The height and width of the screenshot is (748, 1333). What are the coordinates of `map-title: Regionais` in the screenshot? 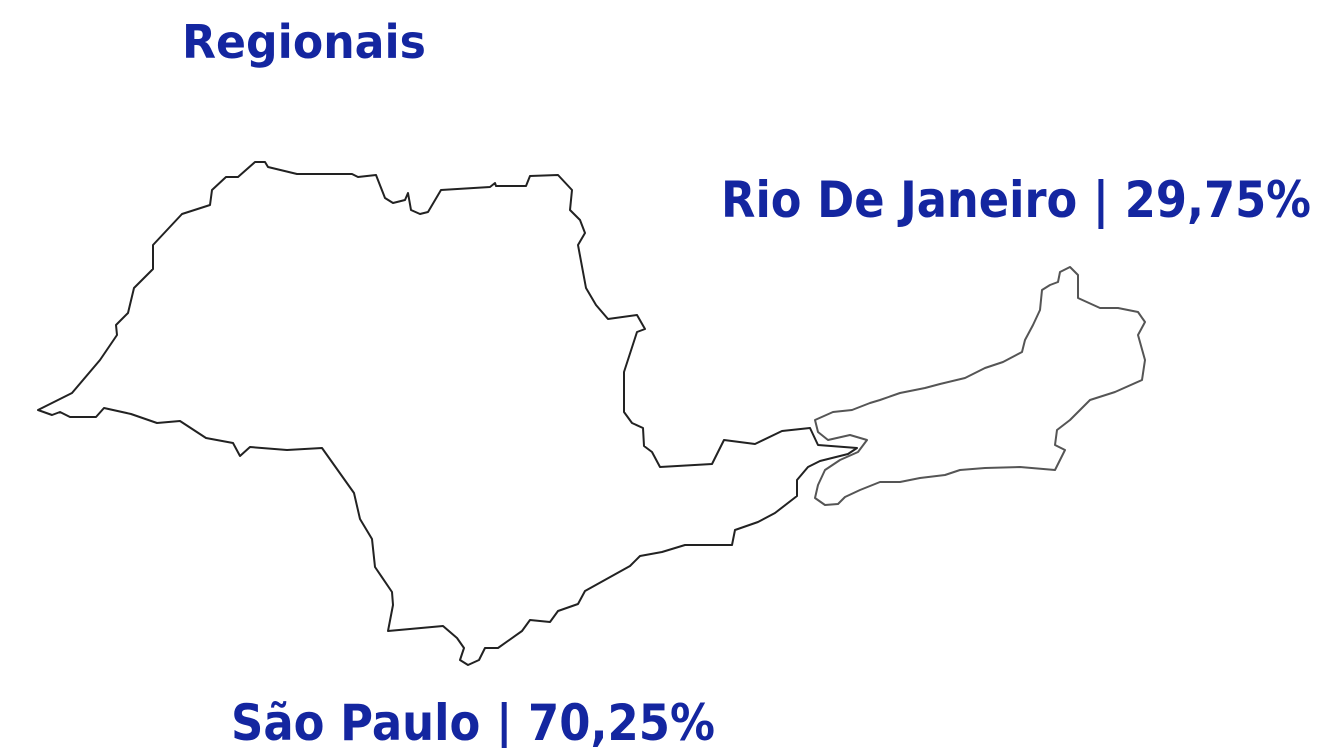 It's located at (304, 42).